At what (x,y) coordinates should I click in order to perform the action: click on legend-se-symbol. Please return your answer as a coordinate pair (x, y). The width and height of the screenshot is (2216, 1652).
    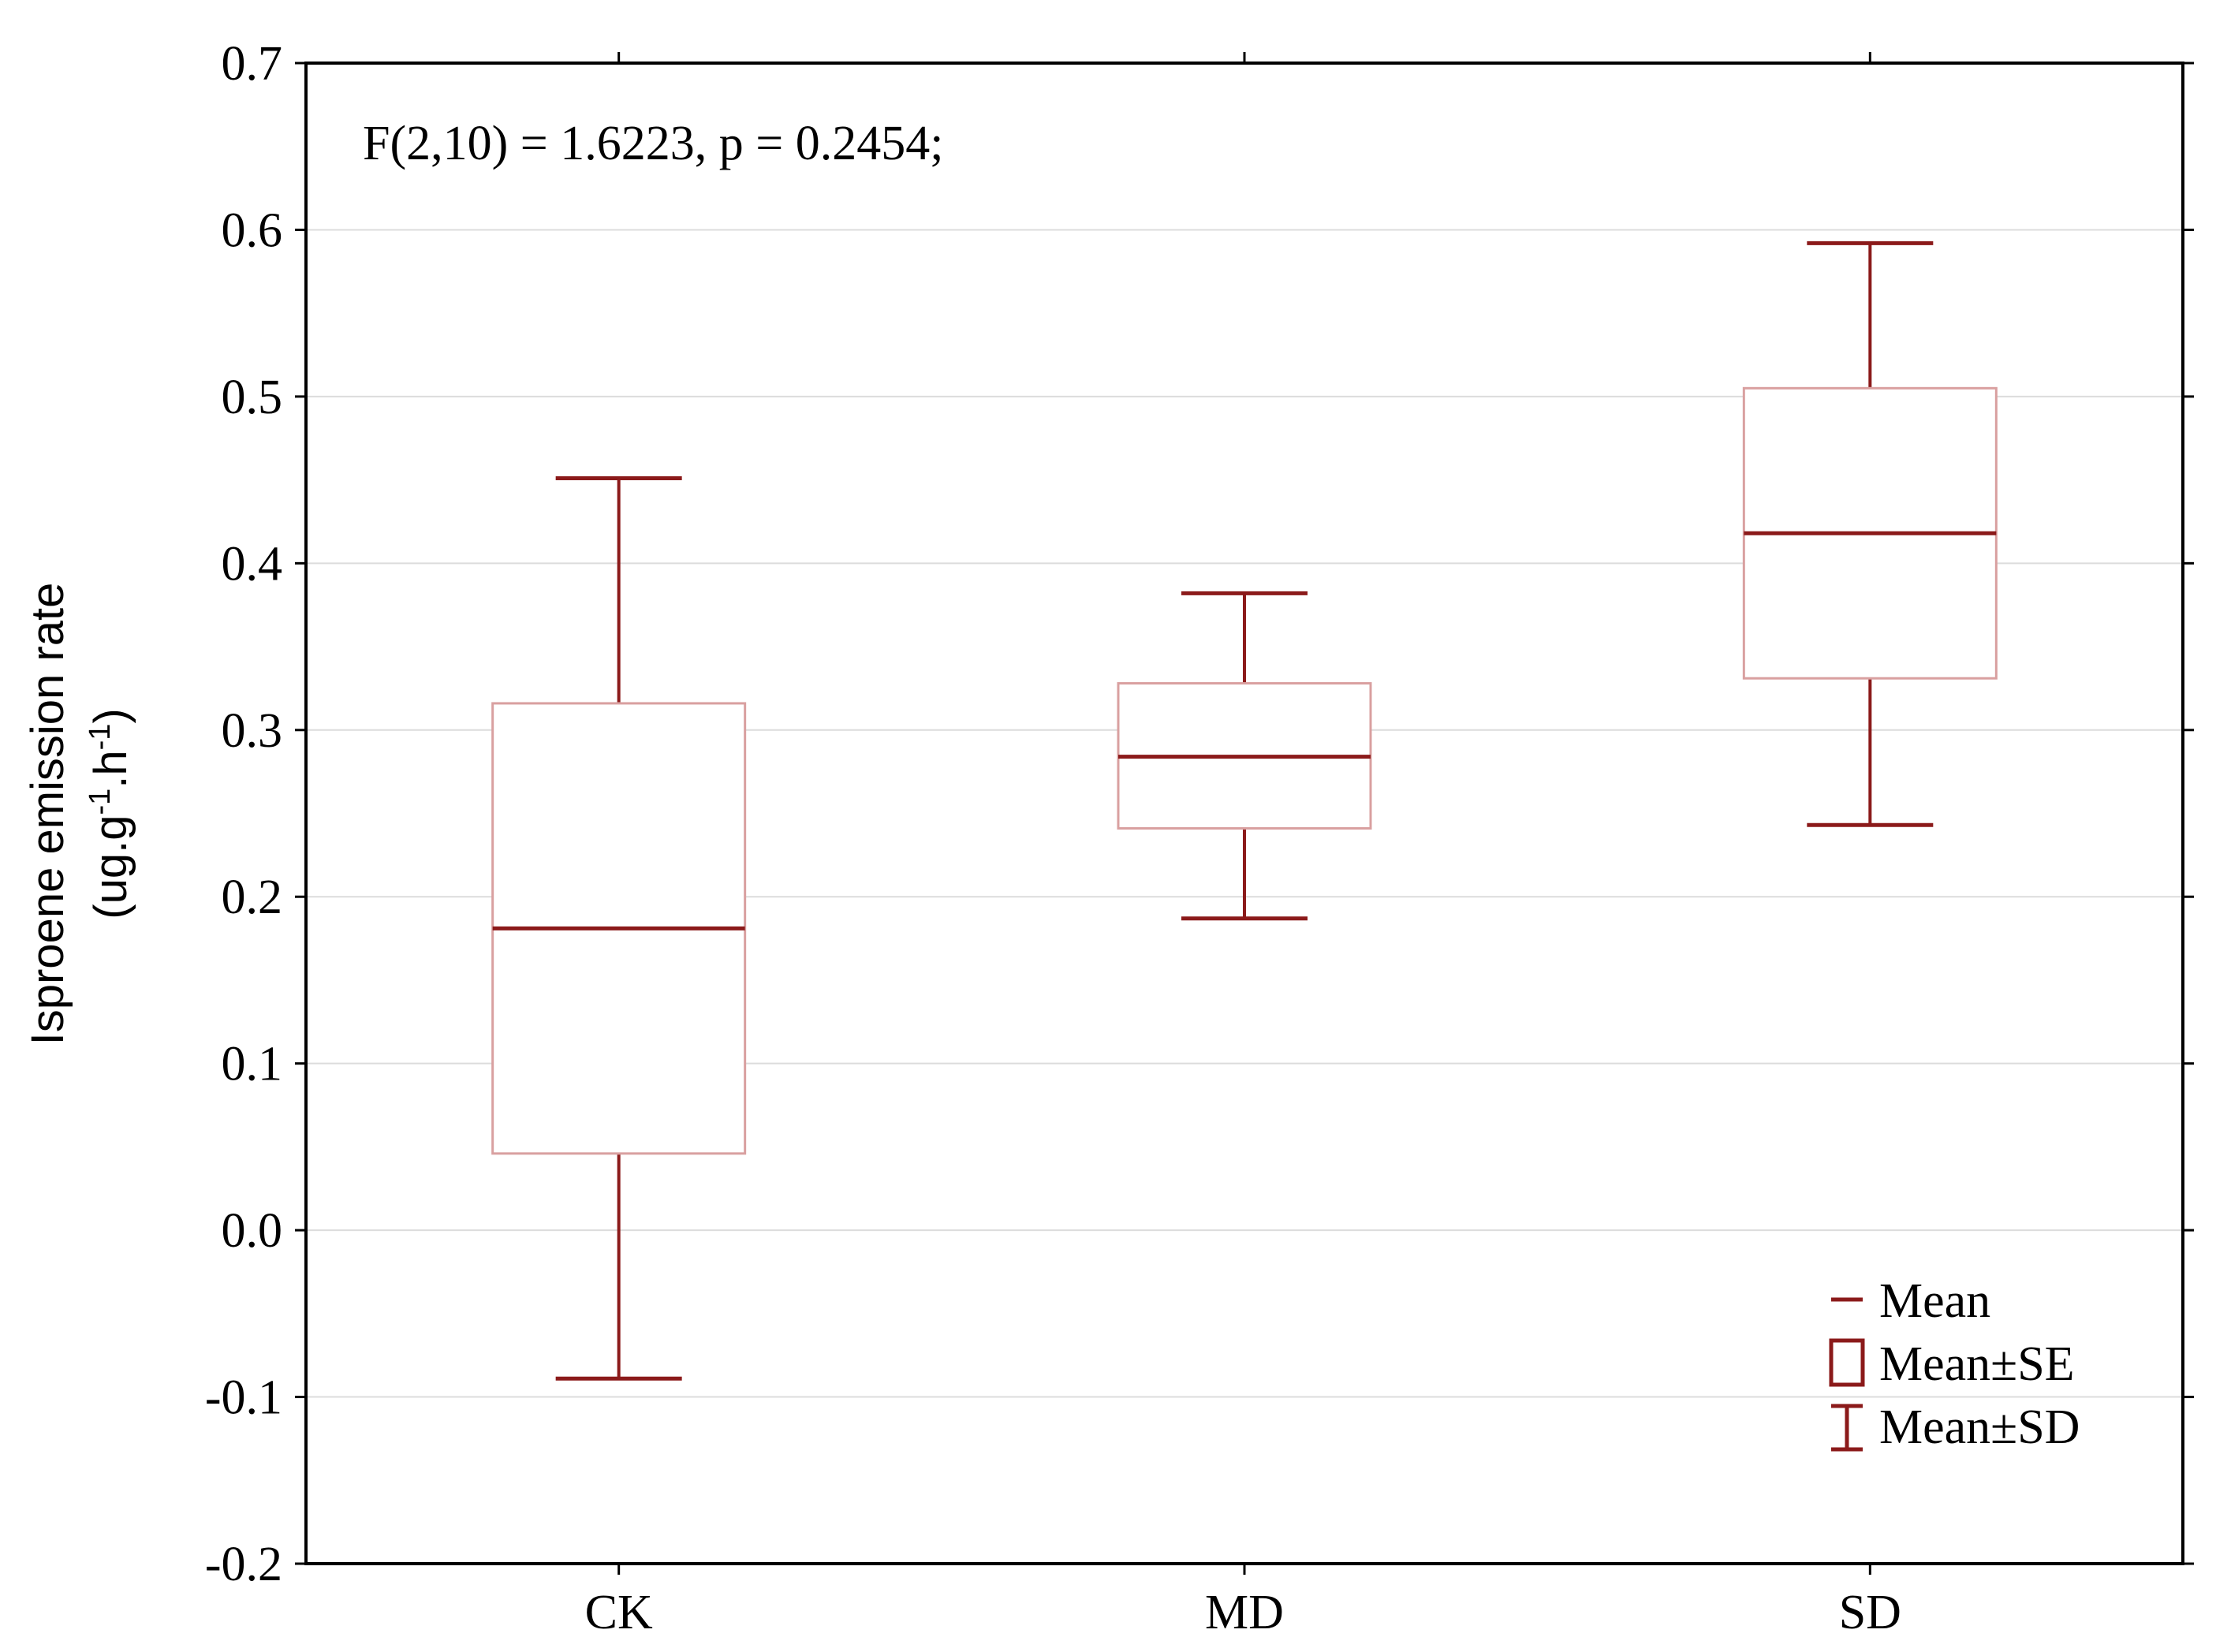
    Looking at the image, I should click on (1847, 1363).